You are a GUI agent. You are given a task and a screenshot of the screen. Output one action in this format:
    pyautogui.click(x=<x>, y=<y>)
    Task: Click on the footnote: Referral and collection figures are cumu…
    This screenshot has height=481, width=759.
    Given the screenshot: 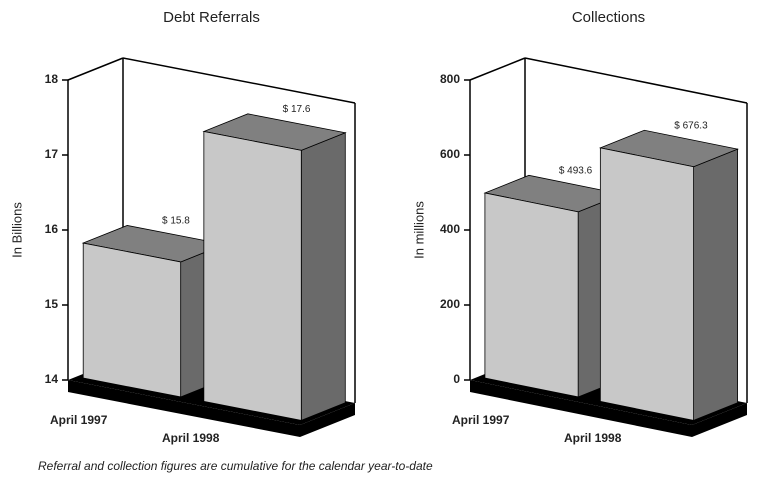 What is the action you would take?
    pyautogui.click(x=235, y=466)
    